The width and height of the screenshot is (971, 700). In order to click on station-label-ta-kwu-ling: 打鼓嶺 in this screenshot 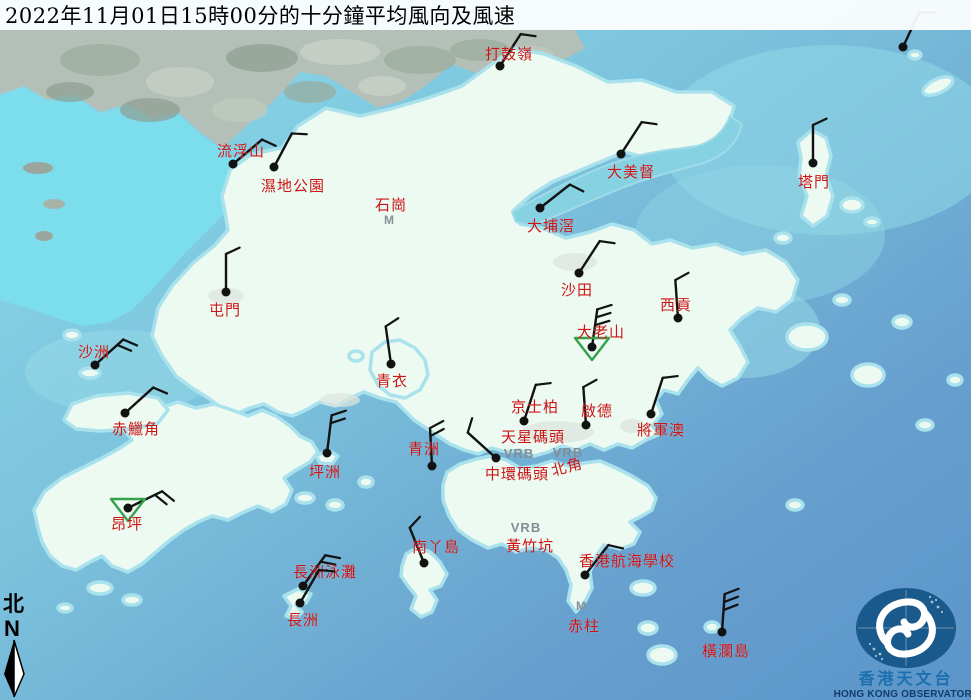, I will do `click(509, 54)`.